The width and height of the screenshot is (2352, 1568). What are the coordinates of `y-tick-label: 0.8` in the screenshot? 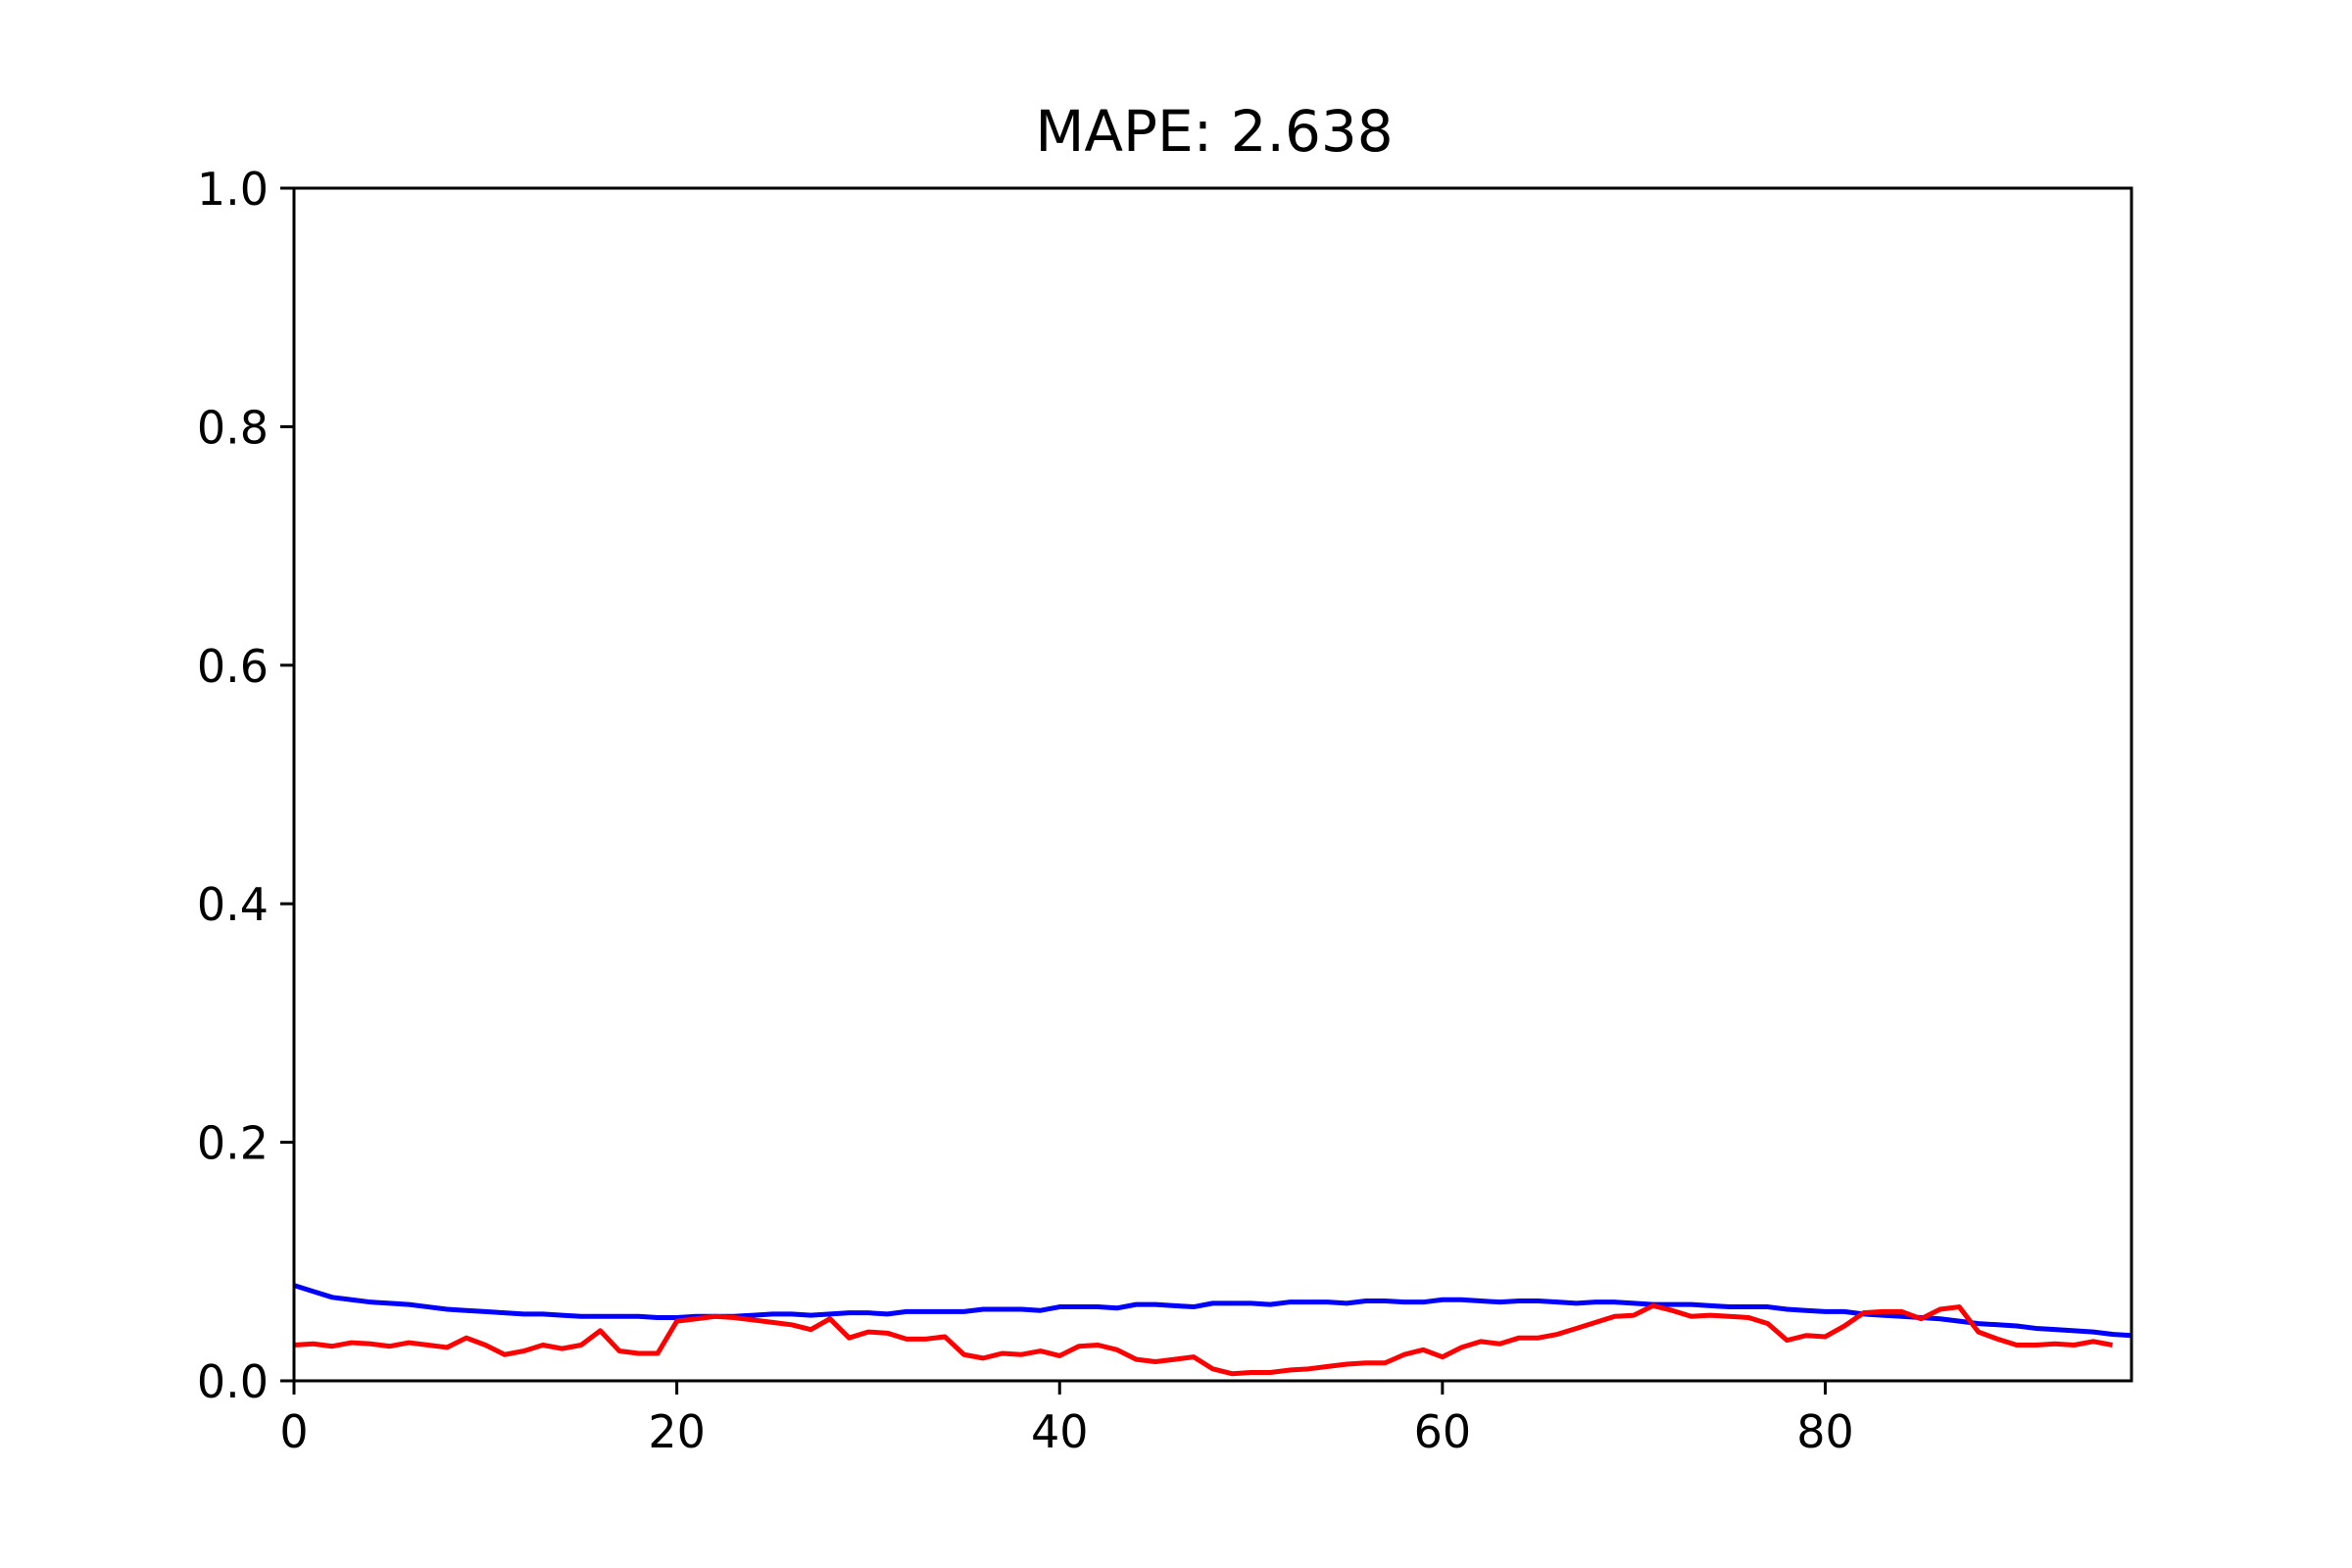 It's located at (233, 427).